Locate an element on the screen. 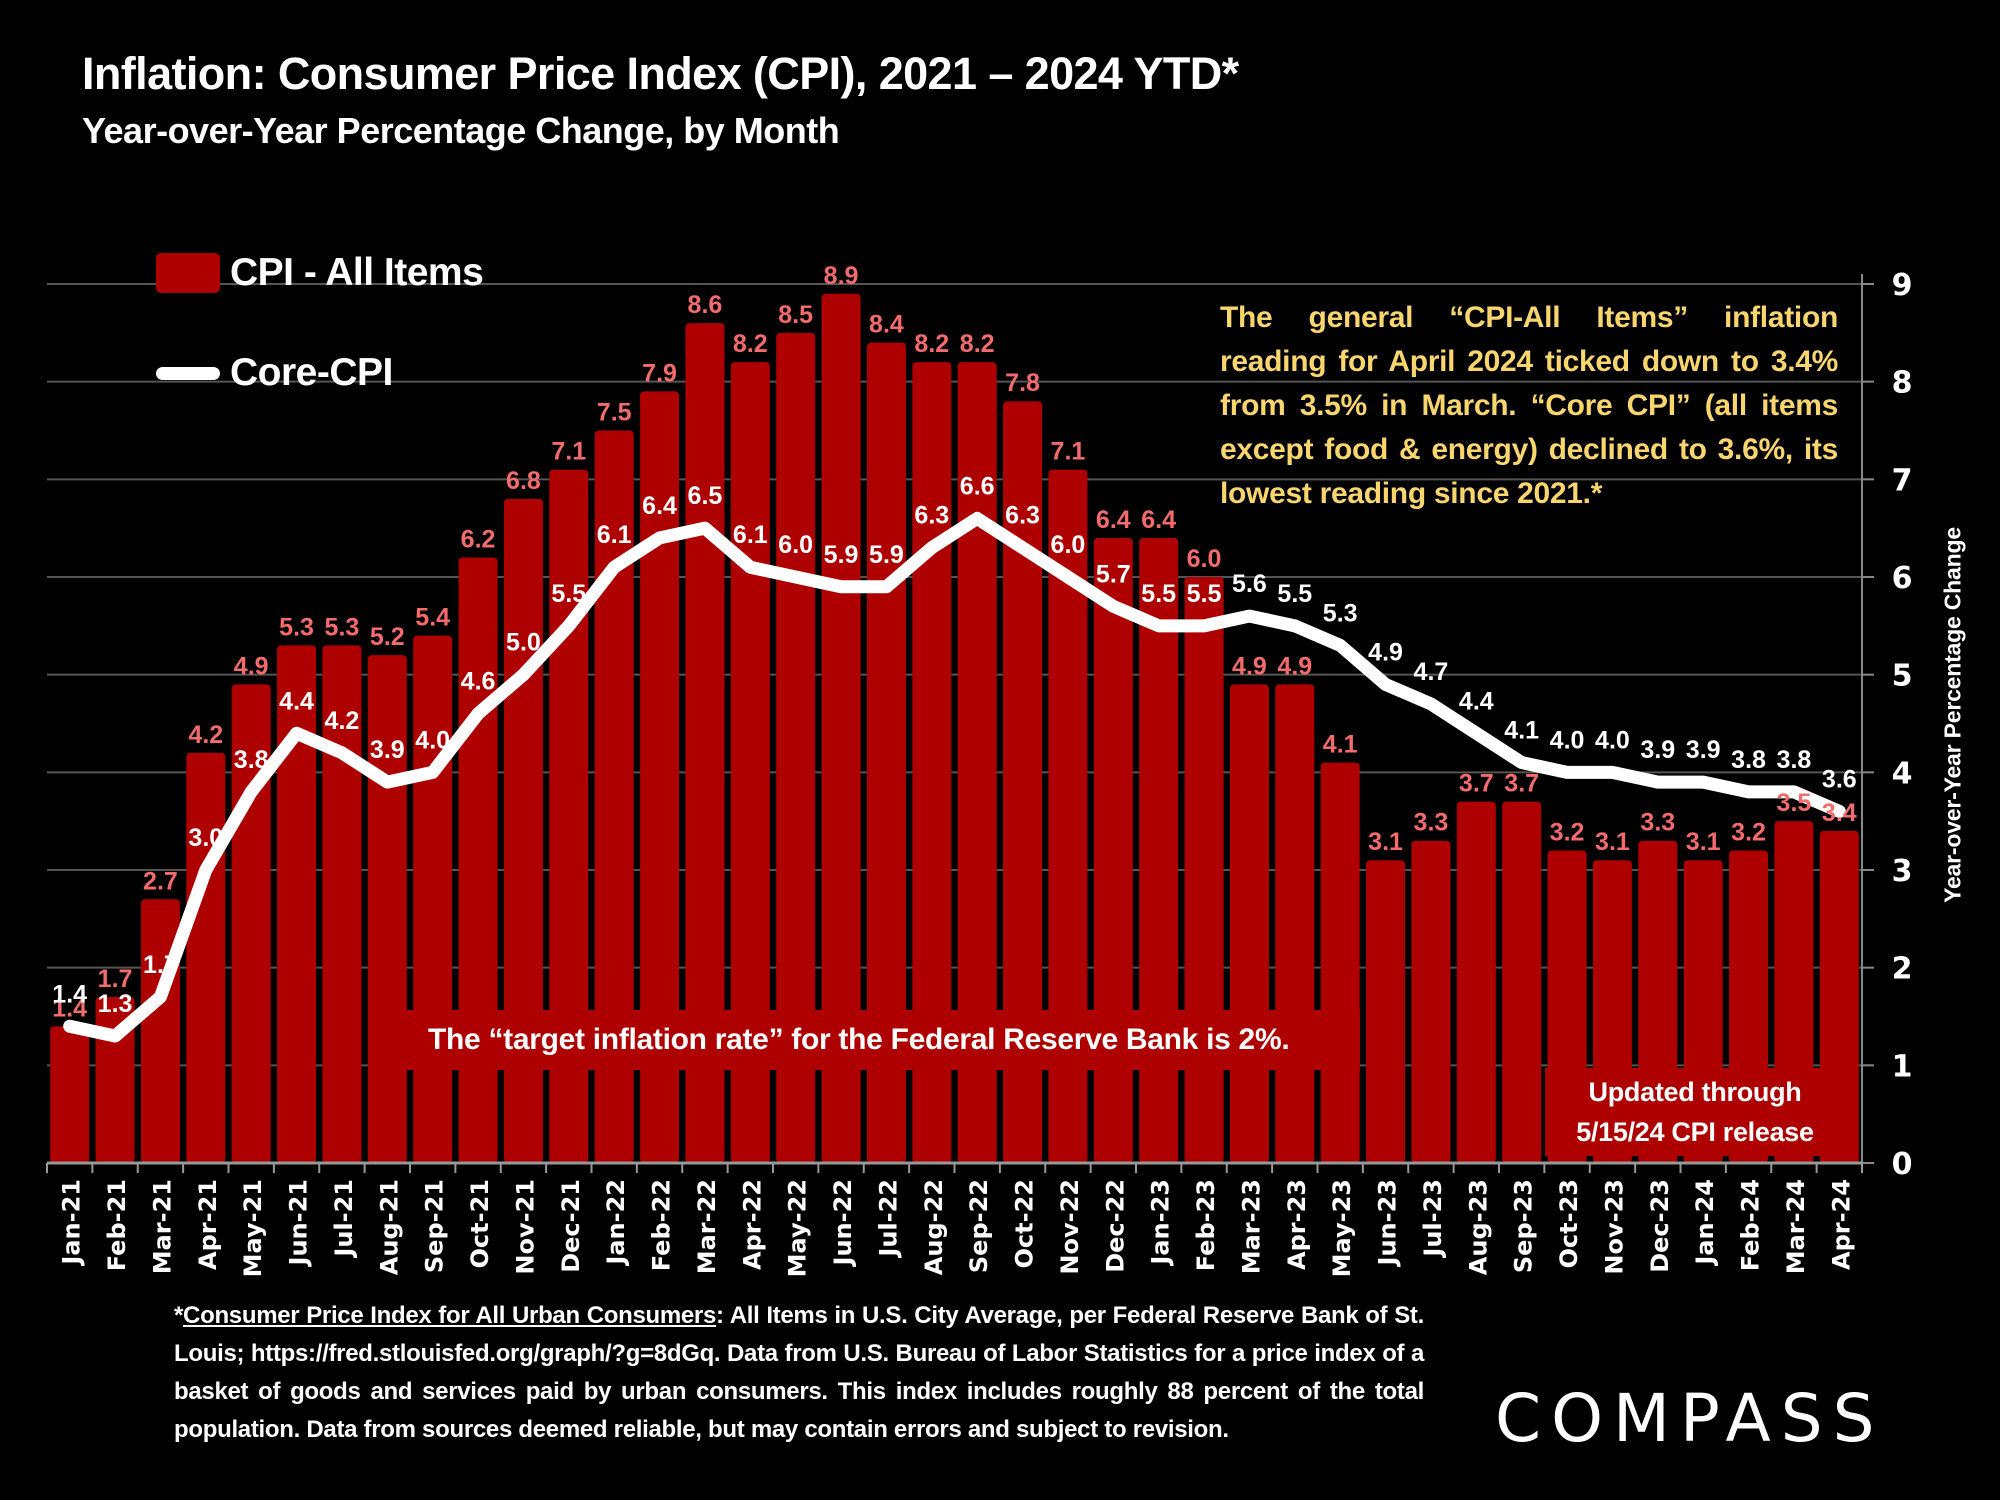 The width and height of the screenshot is (2000, 1500). core-cpi-value-label: 4.4 is located at coordinates (296, 701).